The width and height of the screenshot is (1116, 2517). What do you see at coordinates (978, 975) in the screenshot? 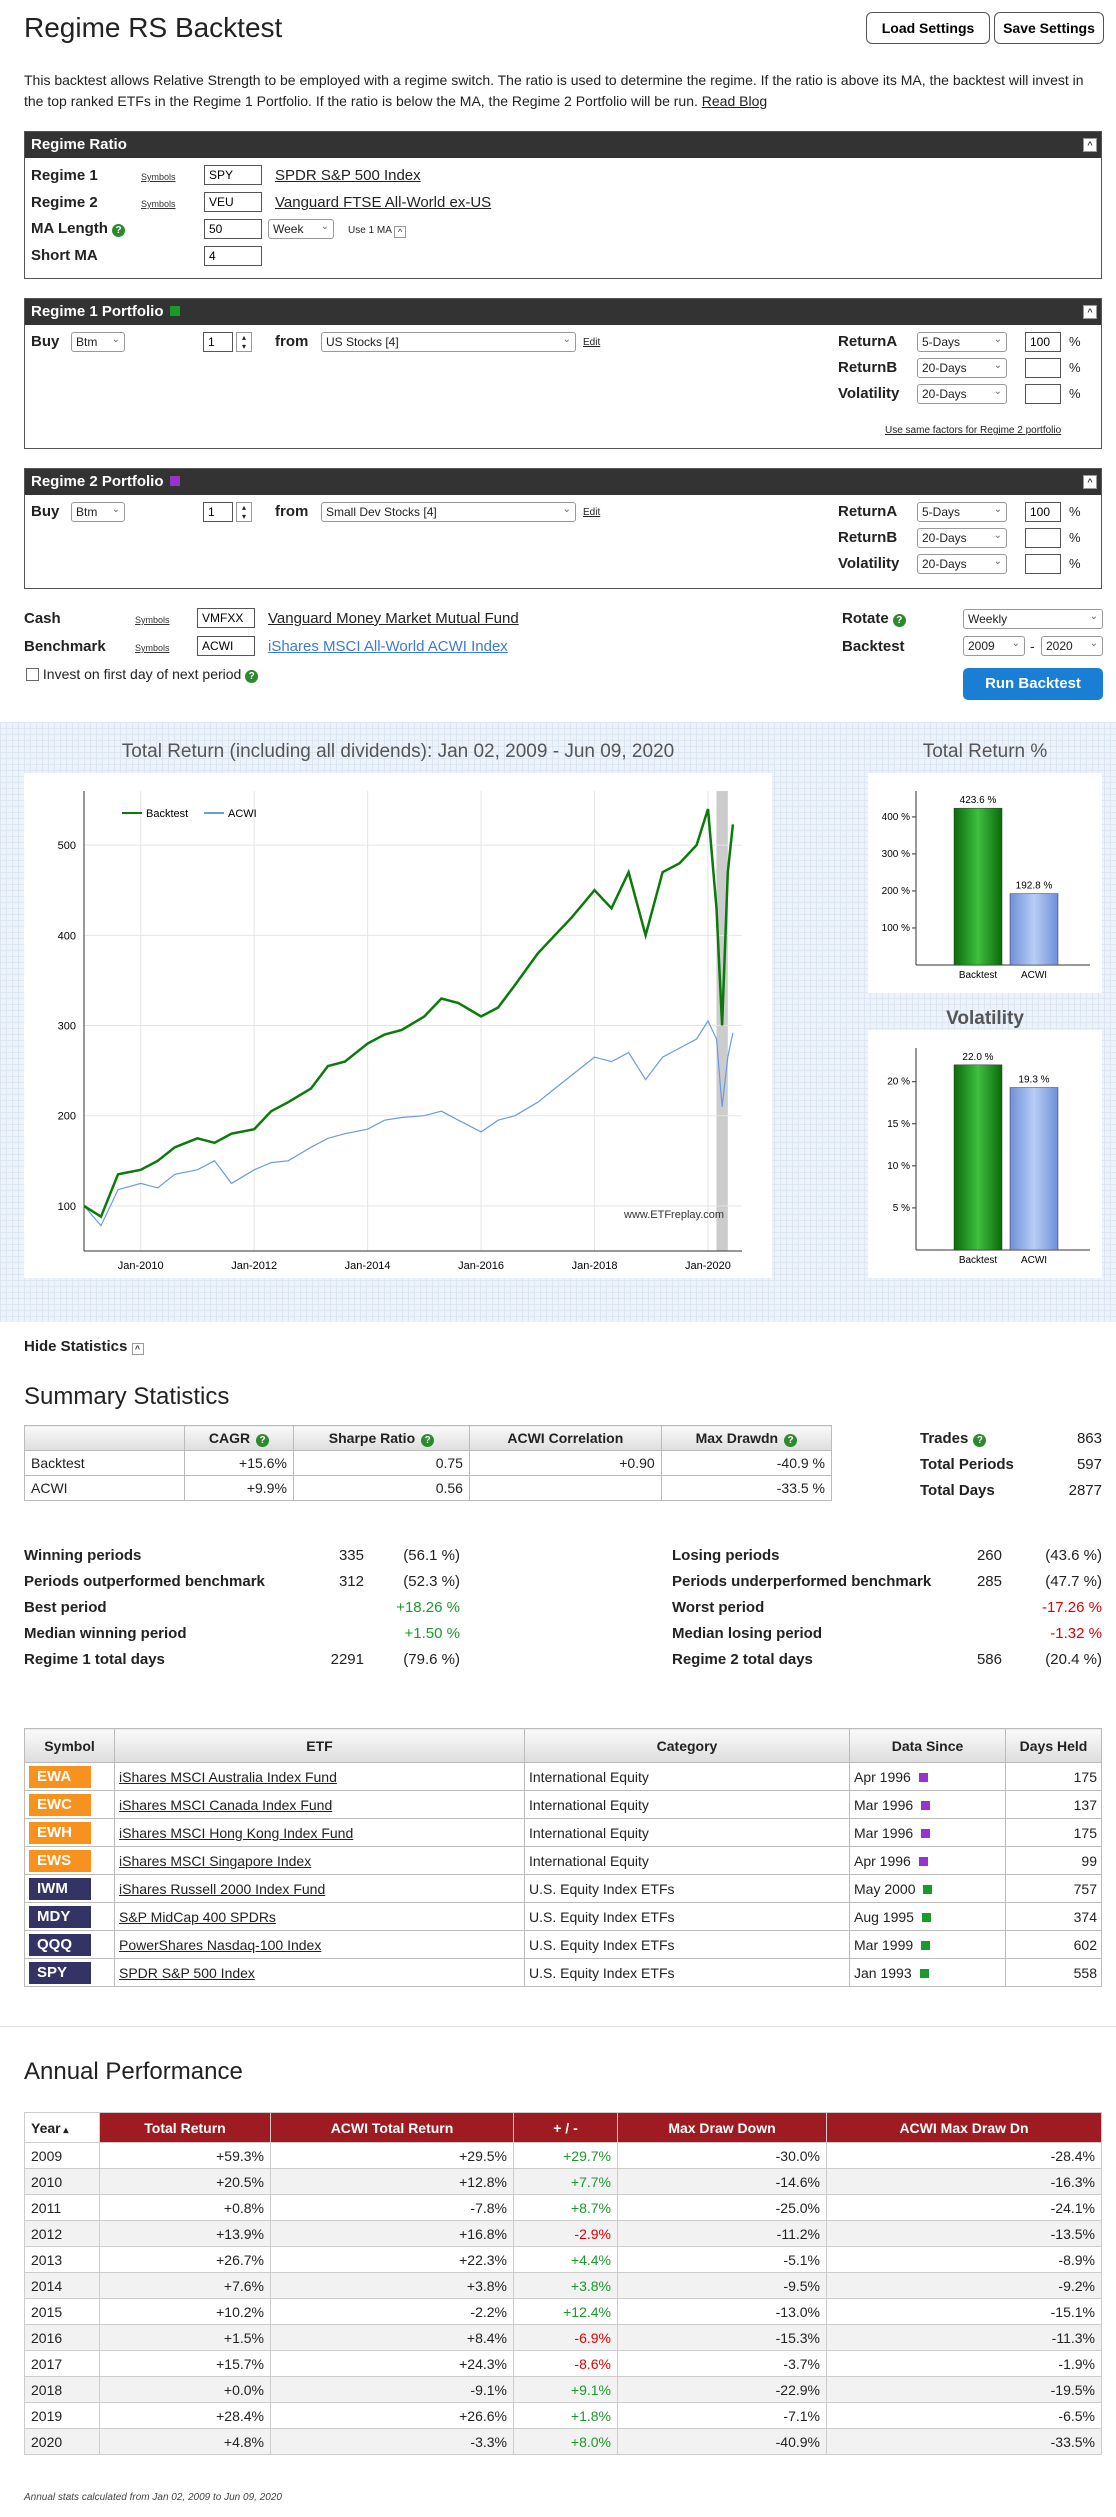
I see `x-category-label: Backtest` at bounding box center [978, 975].